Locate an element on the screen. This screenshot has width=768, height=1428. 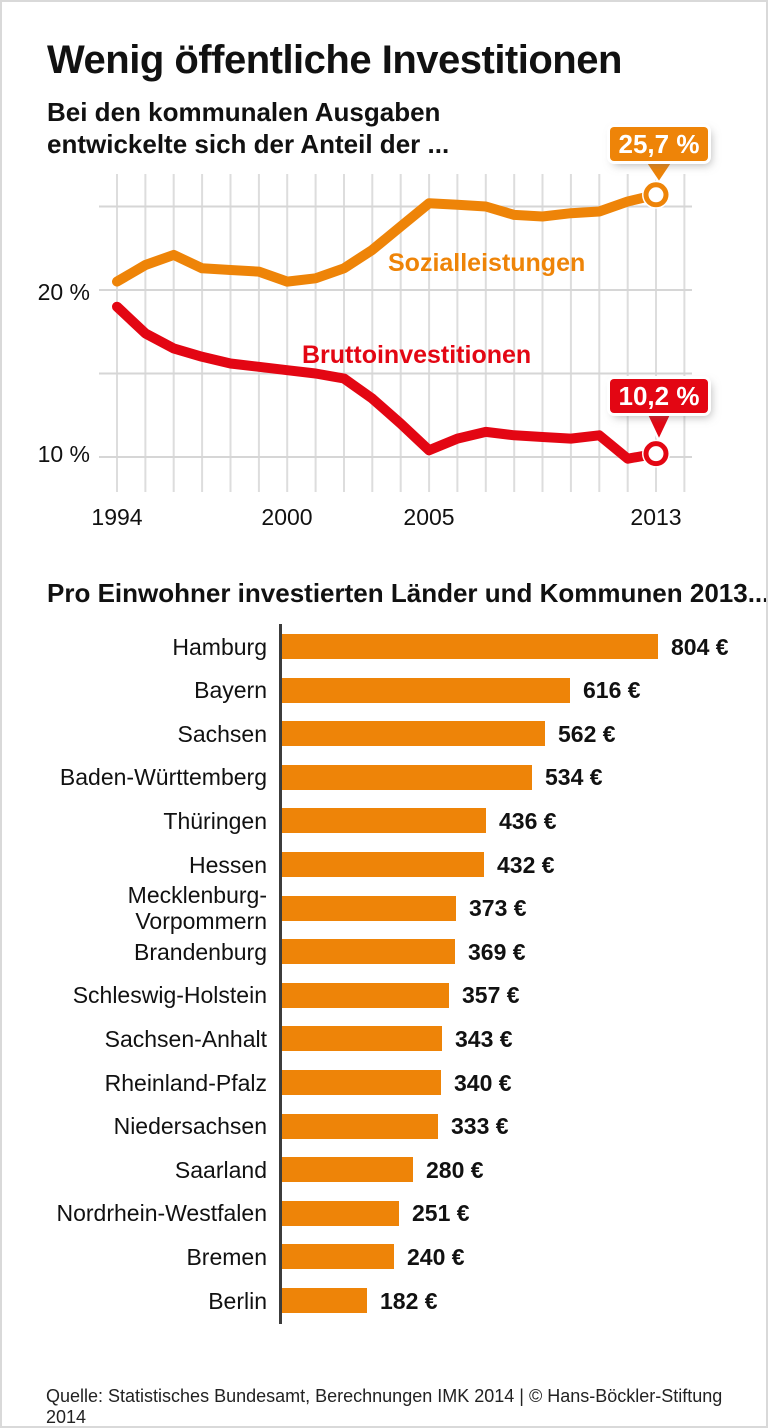
page-title: Wenig öffentliche Investitionen is located at coordinates (334, 60).